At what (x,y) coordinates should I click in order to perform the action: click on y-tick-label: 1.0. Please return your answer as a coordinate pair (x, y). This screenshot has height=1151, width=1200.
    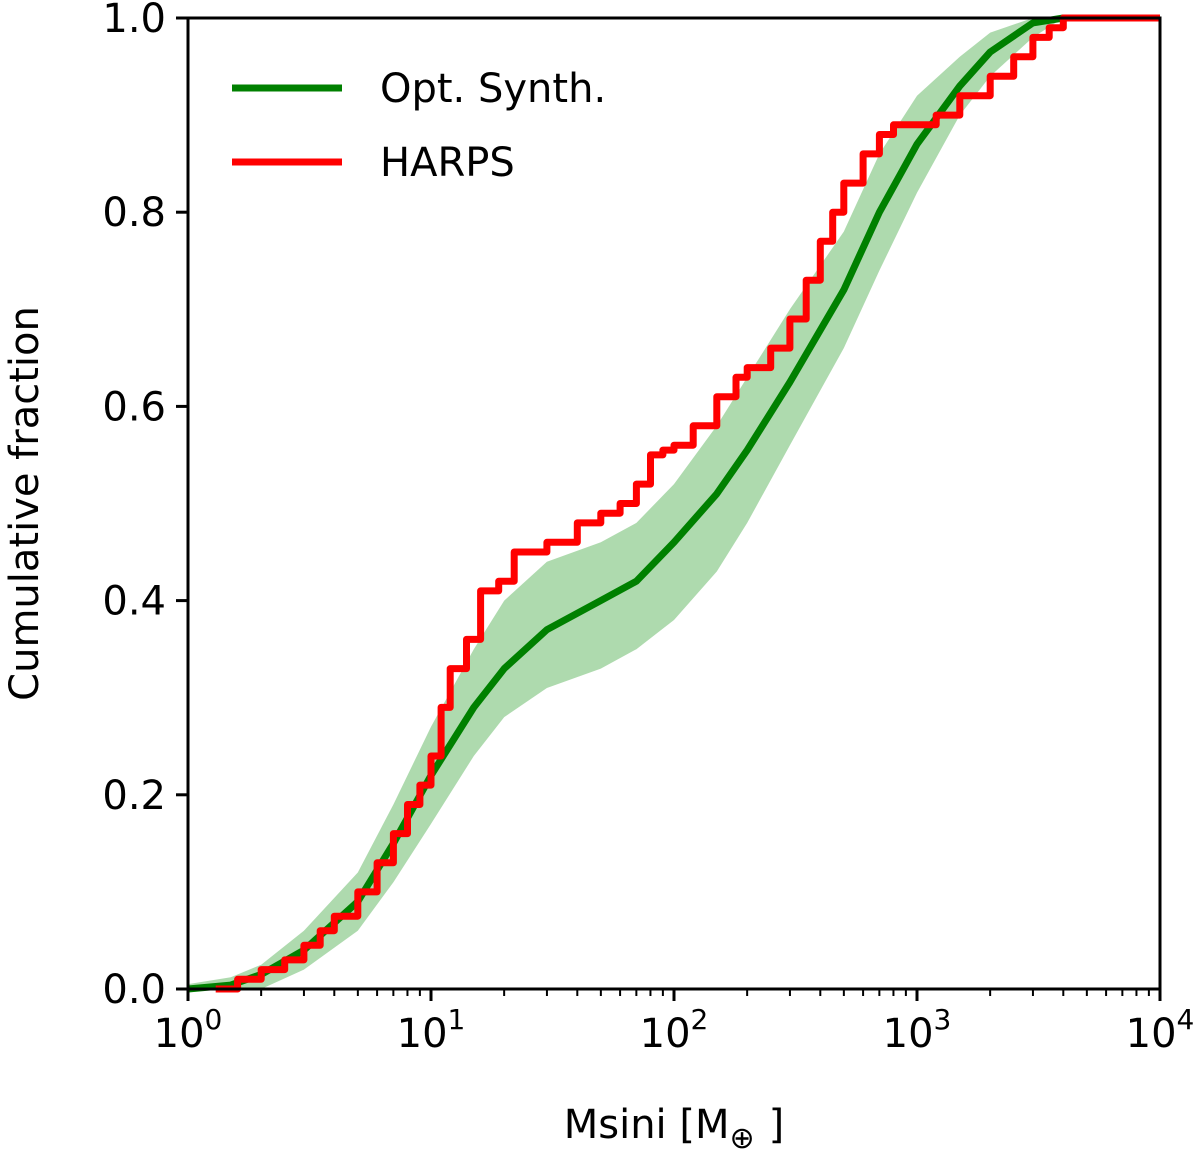
    Looking at the image, I should click on (134, 21).